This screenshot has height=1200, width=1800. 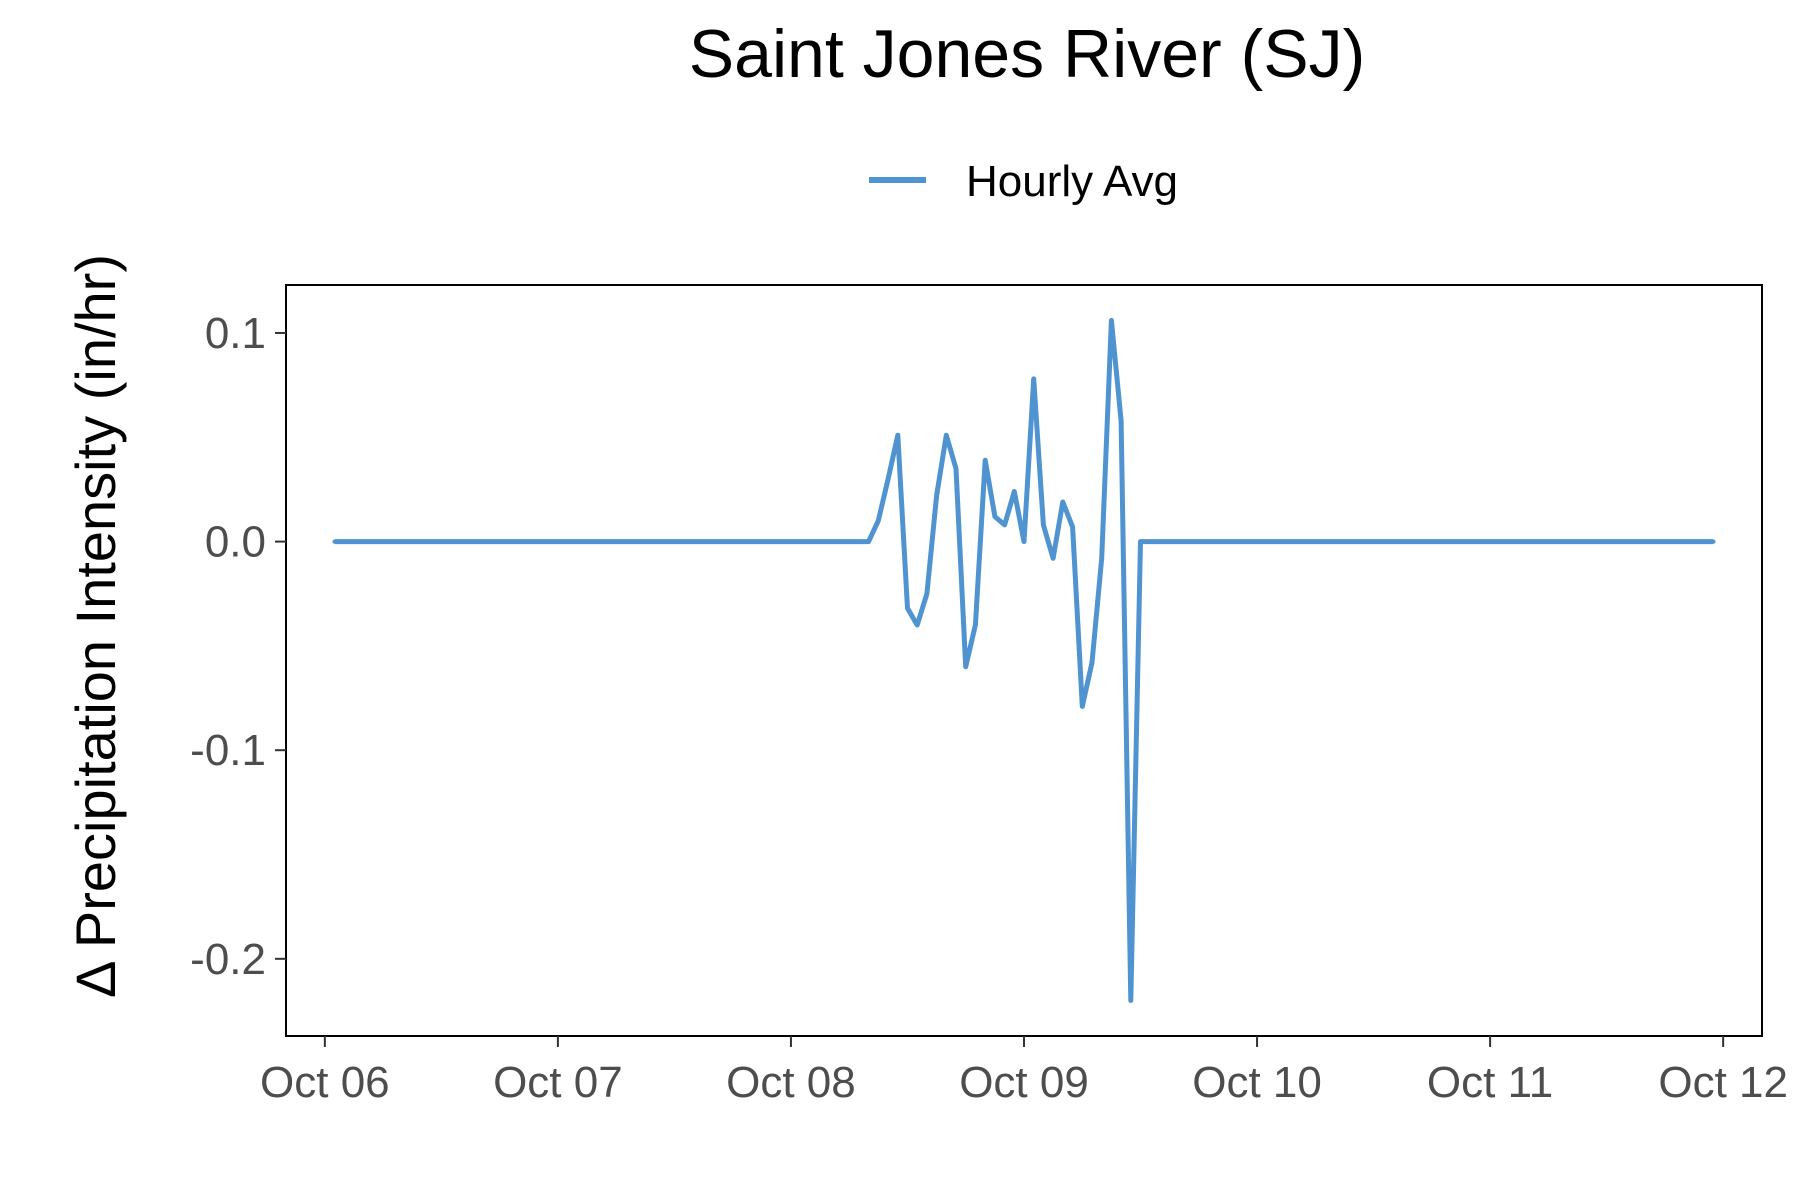 What do you see at coordinates (238, 646) in the screenshot?
I see `y-axis: 0.1 0.0 -0.1 -0.2` at bounding box center [238, 646].